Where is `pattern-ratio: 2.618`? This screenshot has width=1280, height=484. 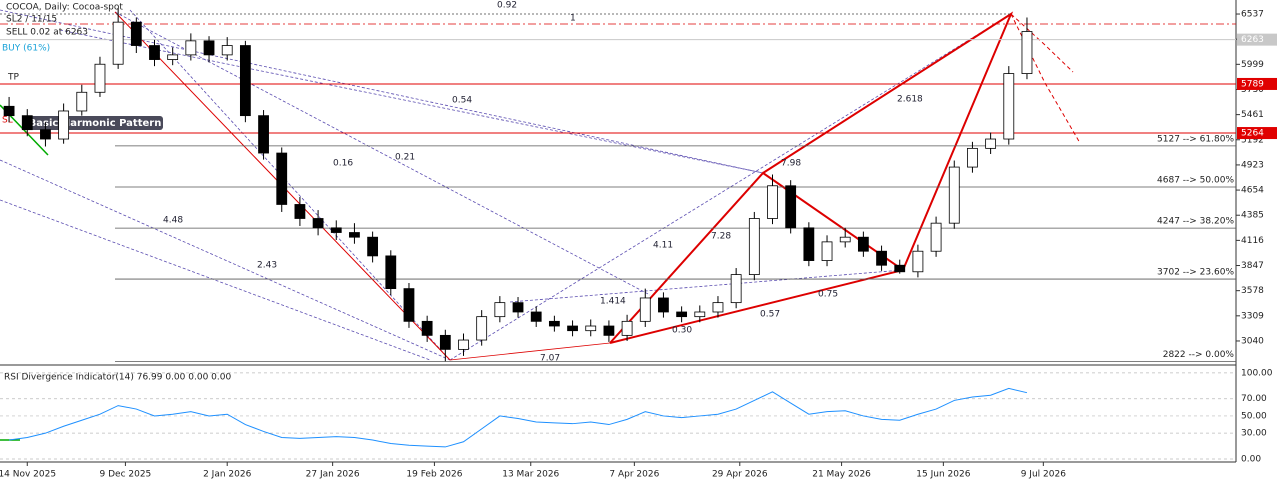 pattern-ratio: 2.618 is located at coordinates (910, 100).